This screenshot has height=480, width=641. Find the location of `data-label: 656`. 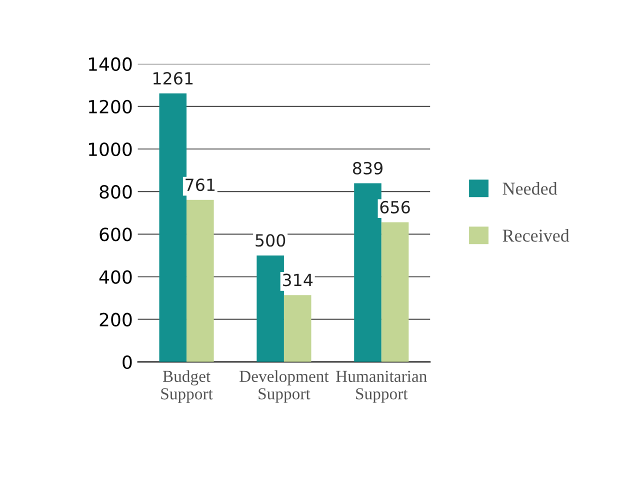

data-label: 656 is located at coordinates (395, 207).